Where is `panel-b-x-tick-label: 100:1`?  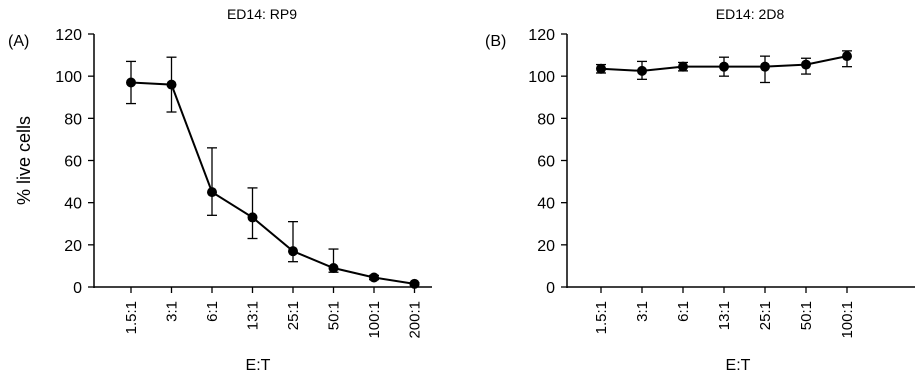 panel-b-x-tick-label: 100:1 is located at coordinates (847, 320).